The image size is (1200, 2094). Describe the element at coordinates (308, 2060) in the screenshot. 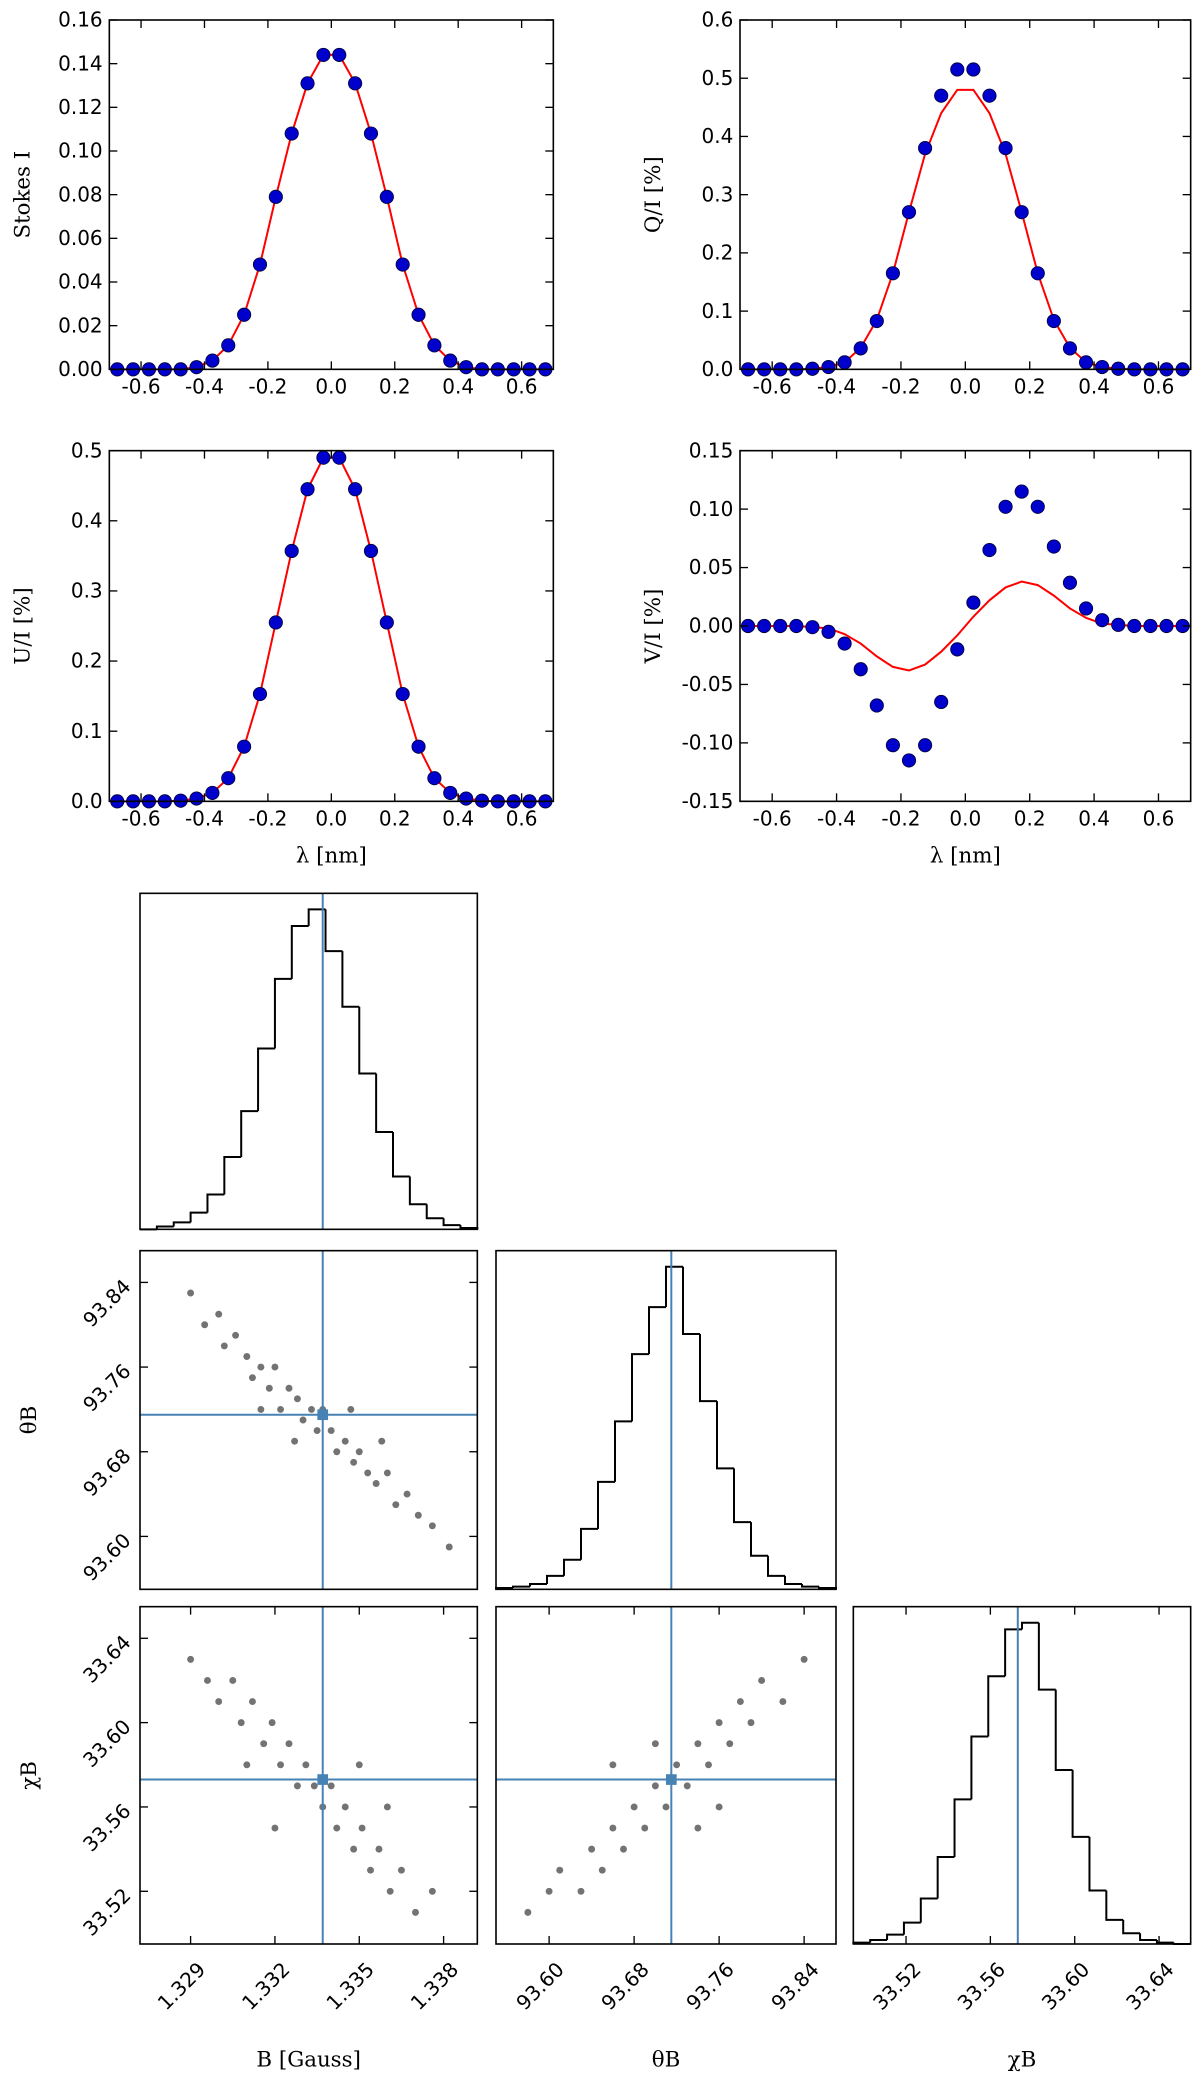

I see `x-axis-label: B [Gauss]` at that location.